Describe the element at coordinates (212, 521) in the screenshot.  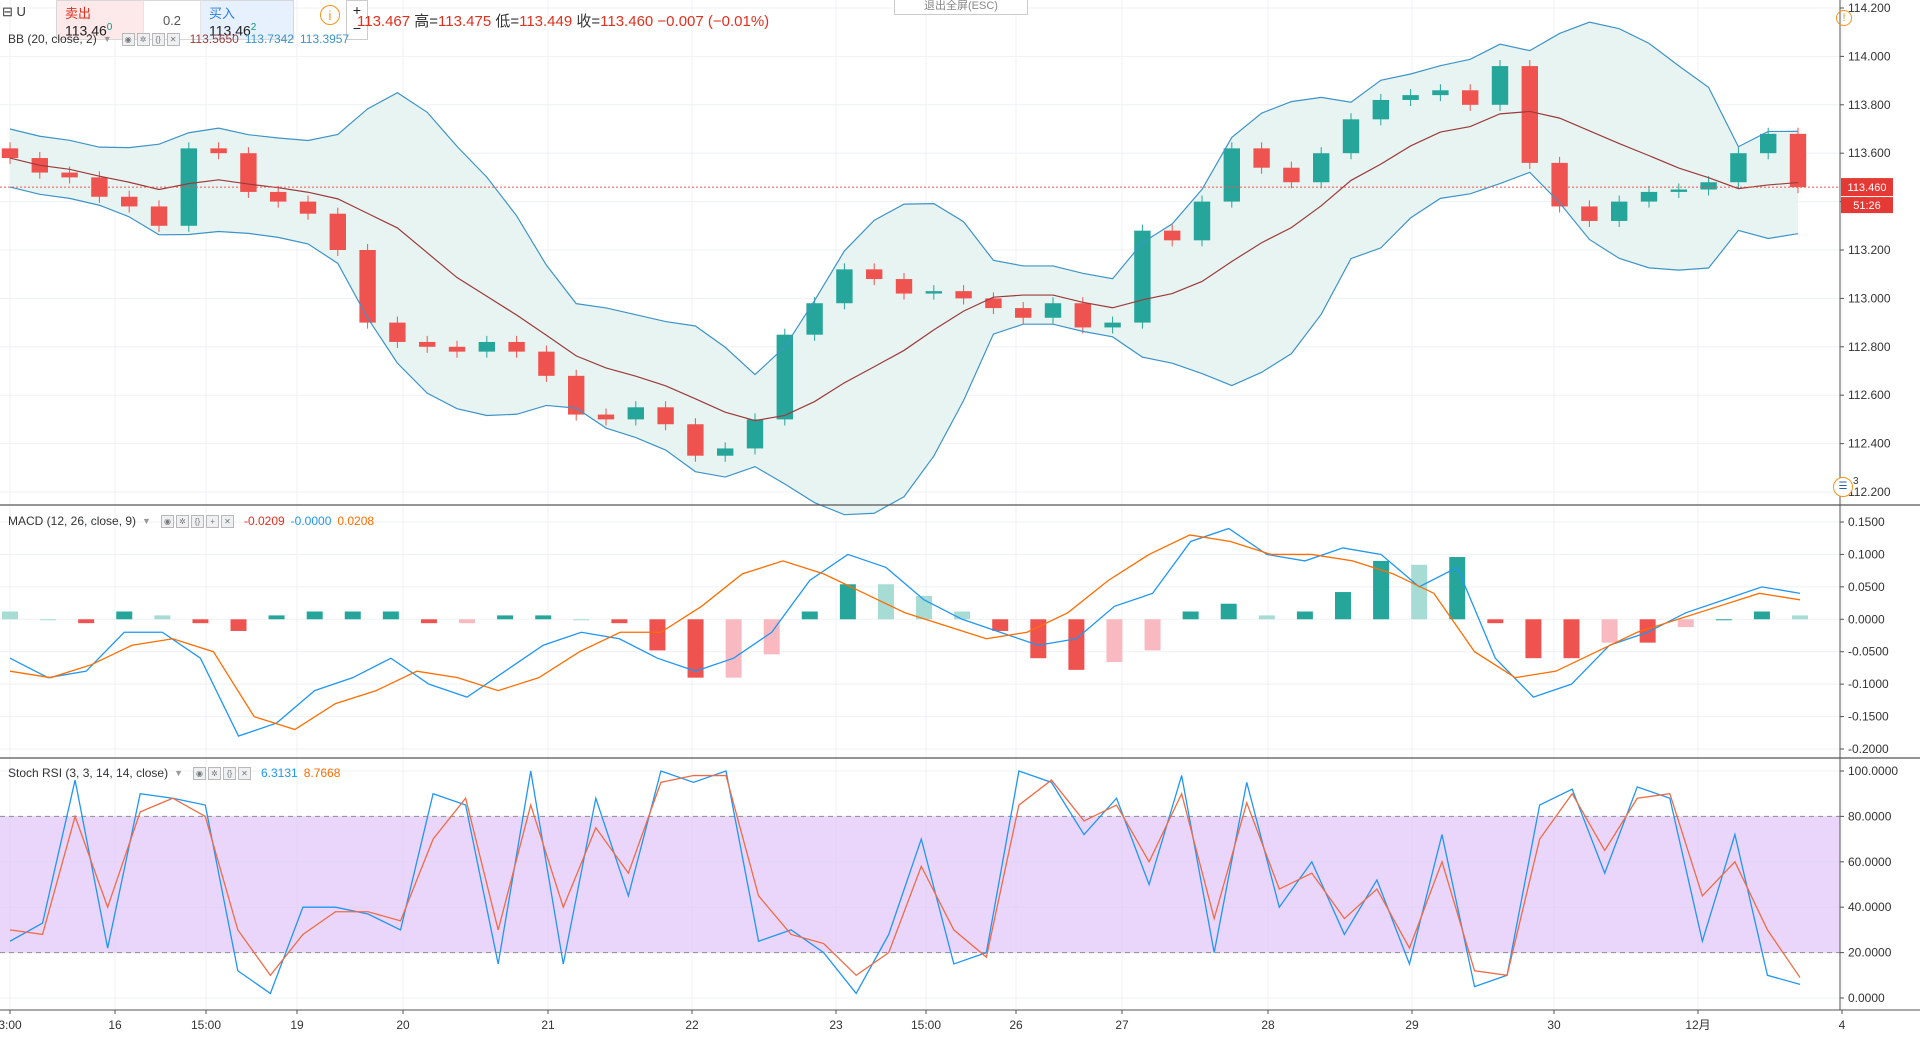
I see `plus-icon: +` at that location.